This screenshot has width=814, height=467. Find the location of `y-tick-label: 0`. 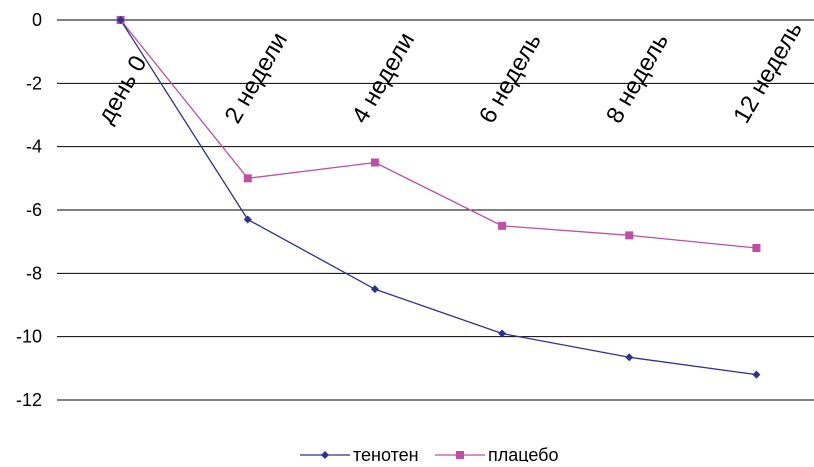

y-tick-label: 0 is located at coordinates (37, 20).